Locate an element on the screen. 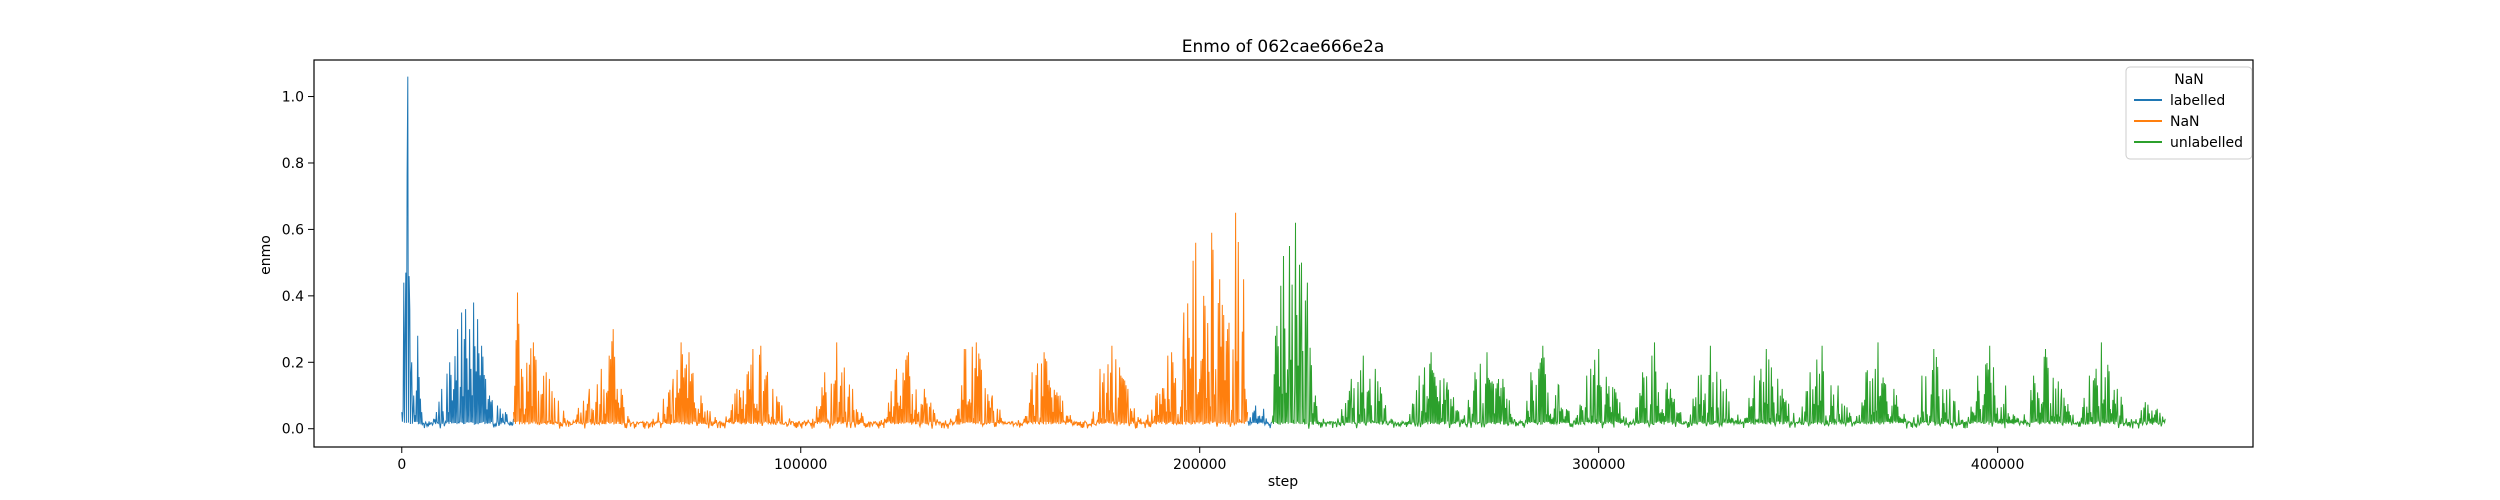  y-tick-label-0: 0.0 is located at coordinates (293, 430).